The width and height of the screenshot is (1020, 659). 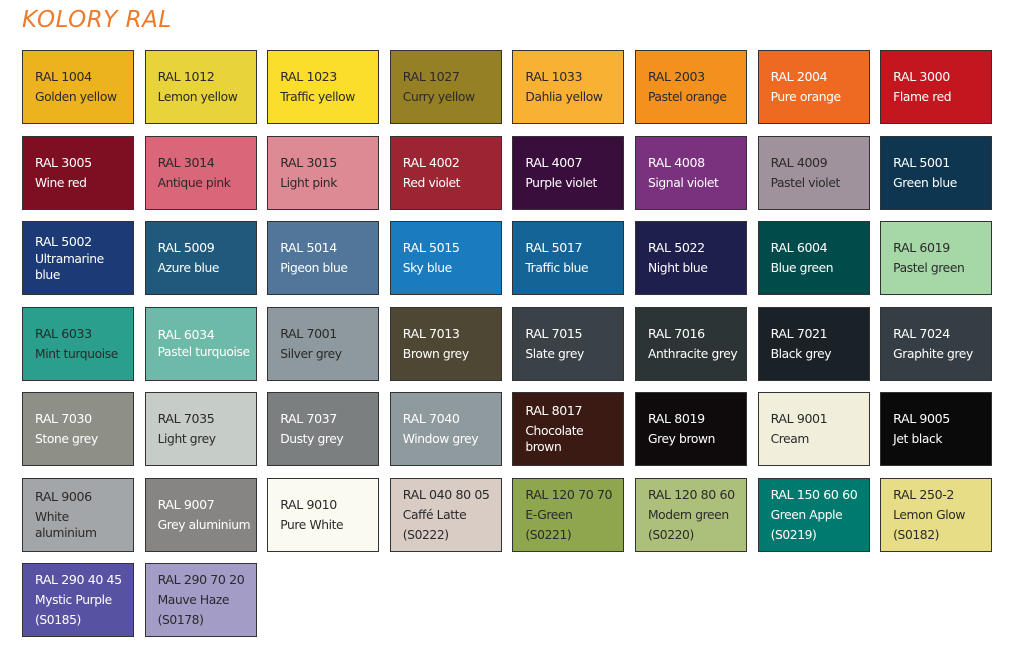 What do you see at coordinates (63, 418) in the screenshot?
I see `swatch-code: RAL 7030` at bounding box center [63, 418].